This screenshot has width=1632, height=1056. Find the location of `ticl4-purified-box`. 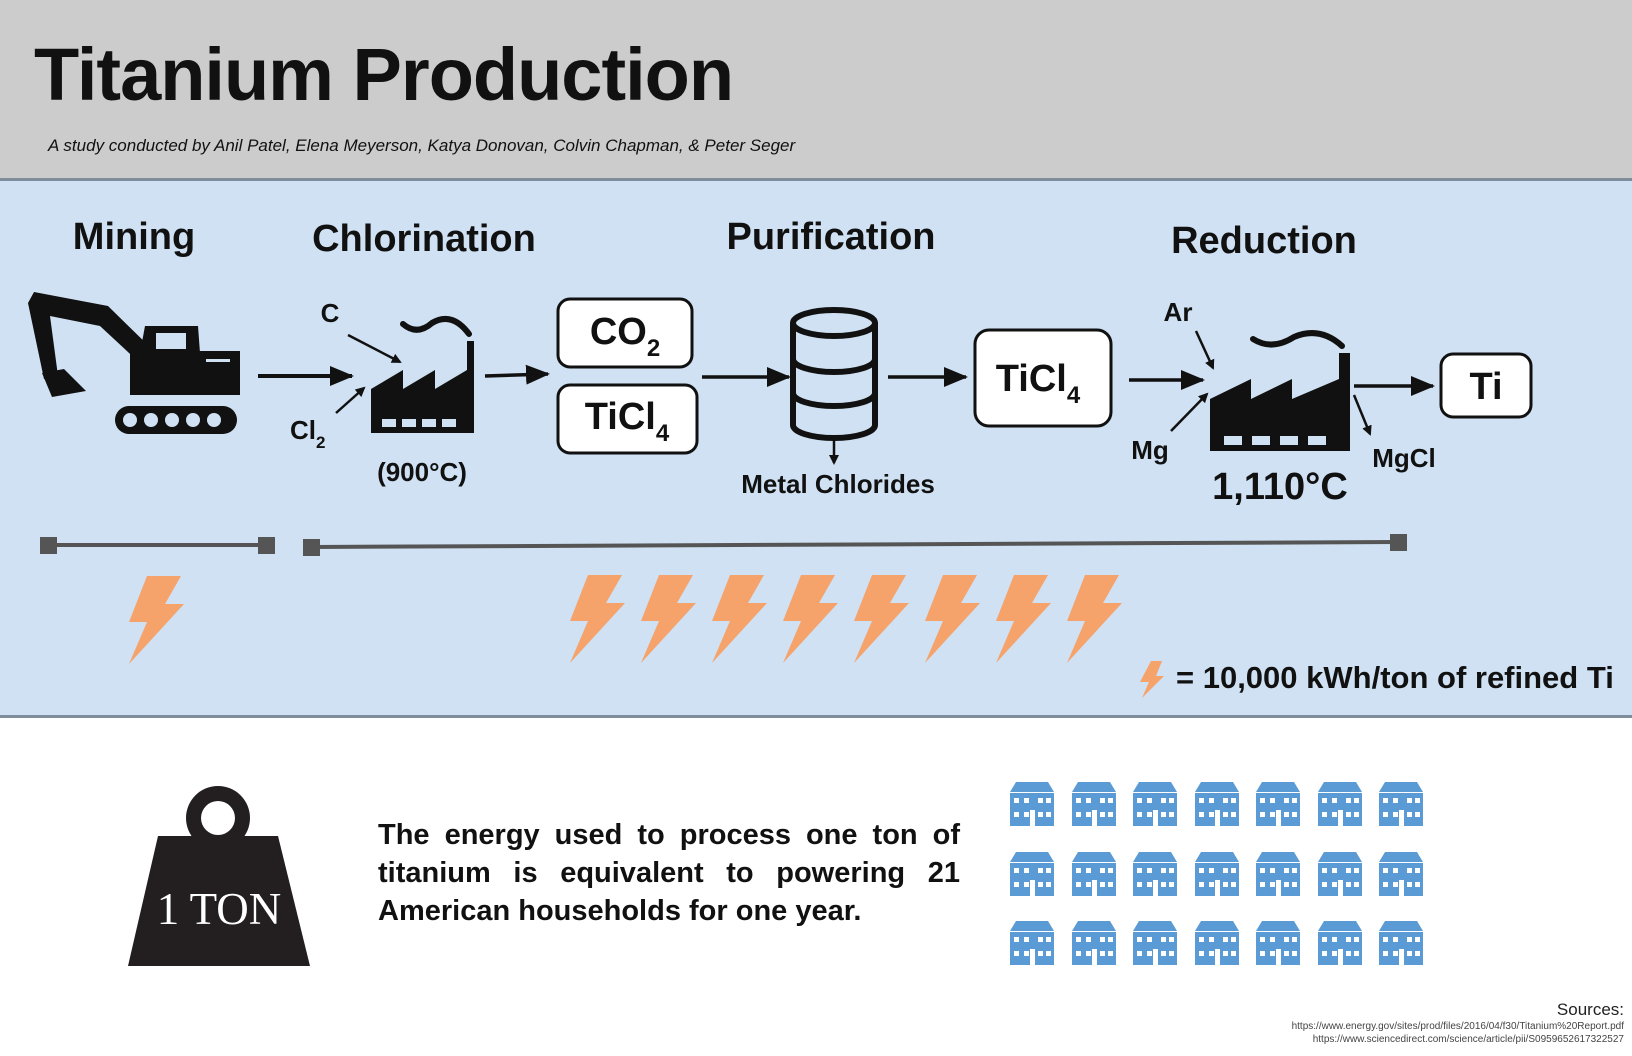

ticl4-purified-box is located at coordinates (1043, 378).